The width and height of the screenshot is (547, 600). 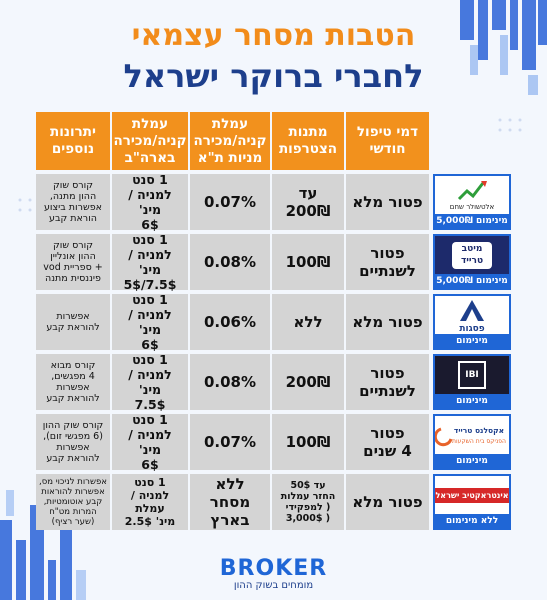 I want to click on cell-ta-fee: ללא מסחר בארץ, so click(x=231, y=502).